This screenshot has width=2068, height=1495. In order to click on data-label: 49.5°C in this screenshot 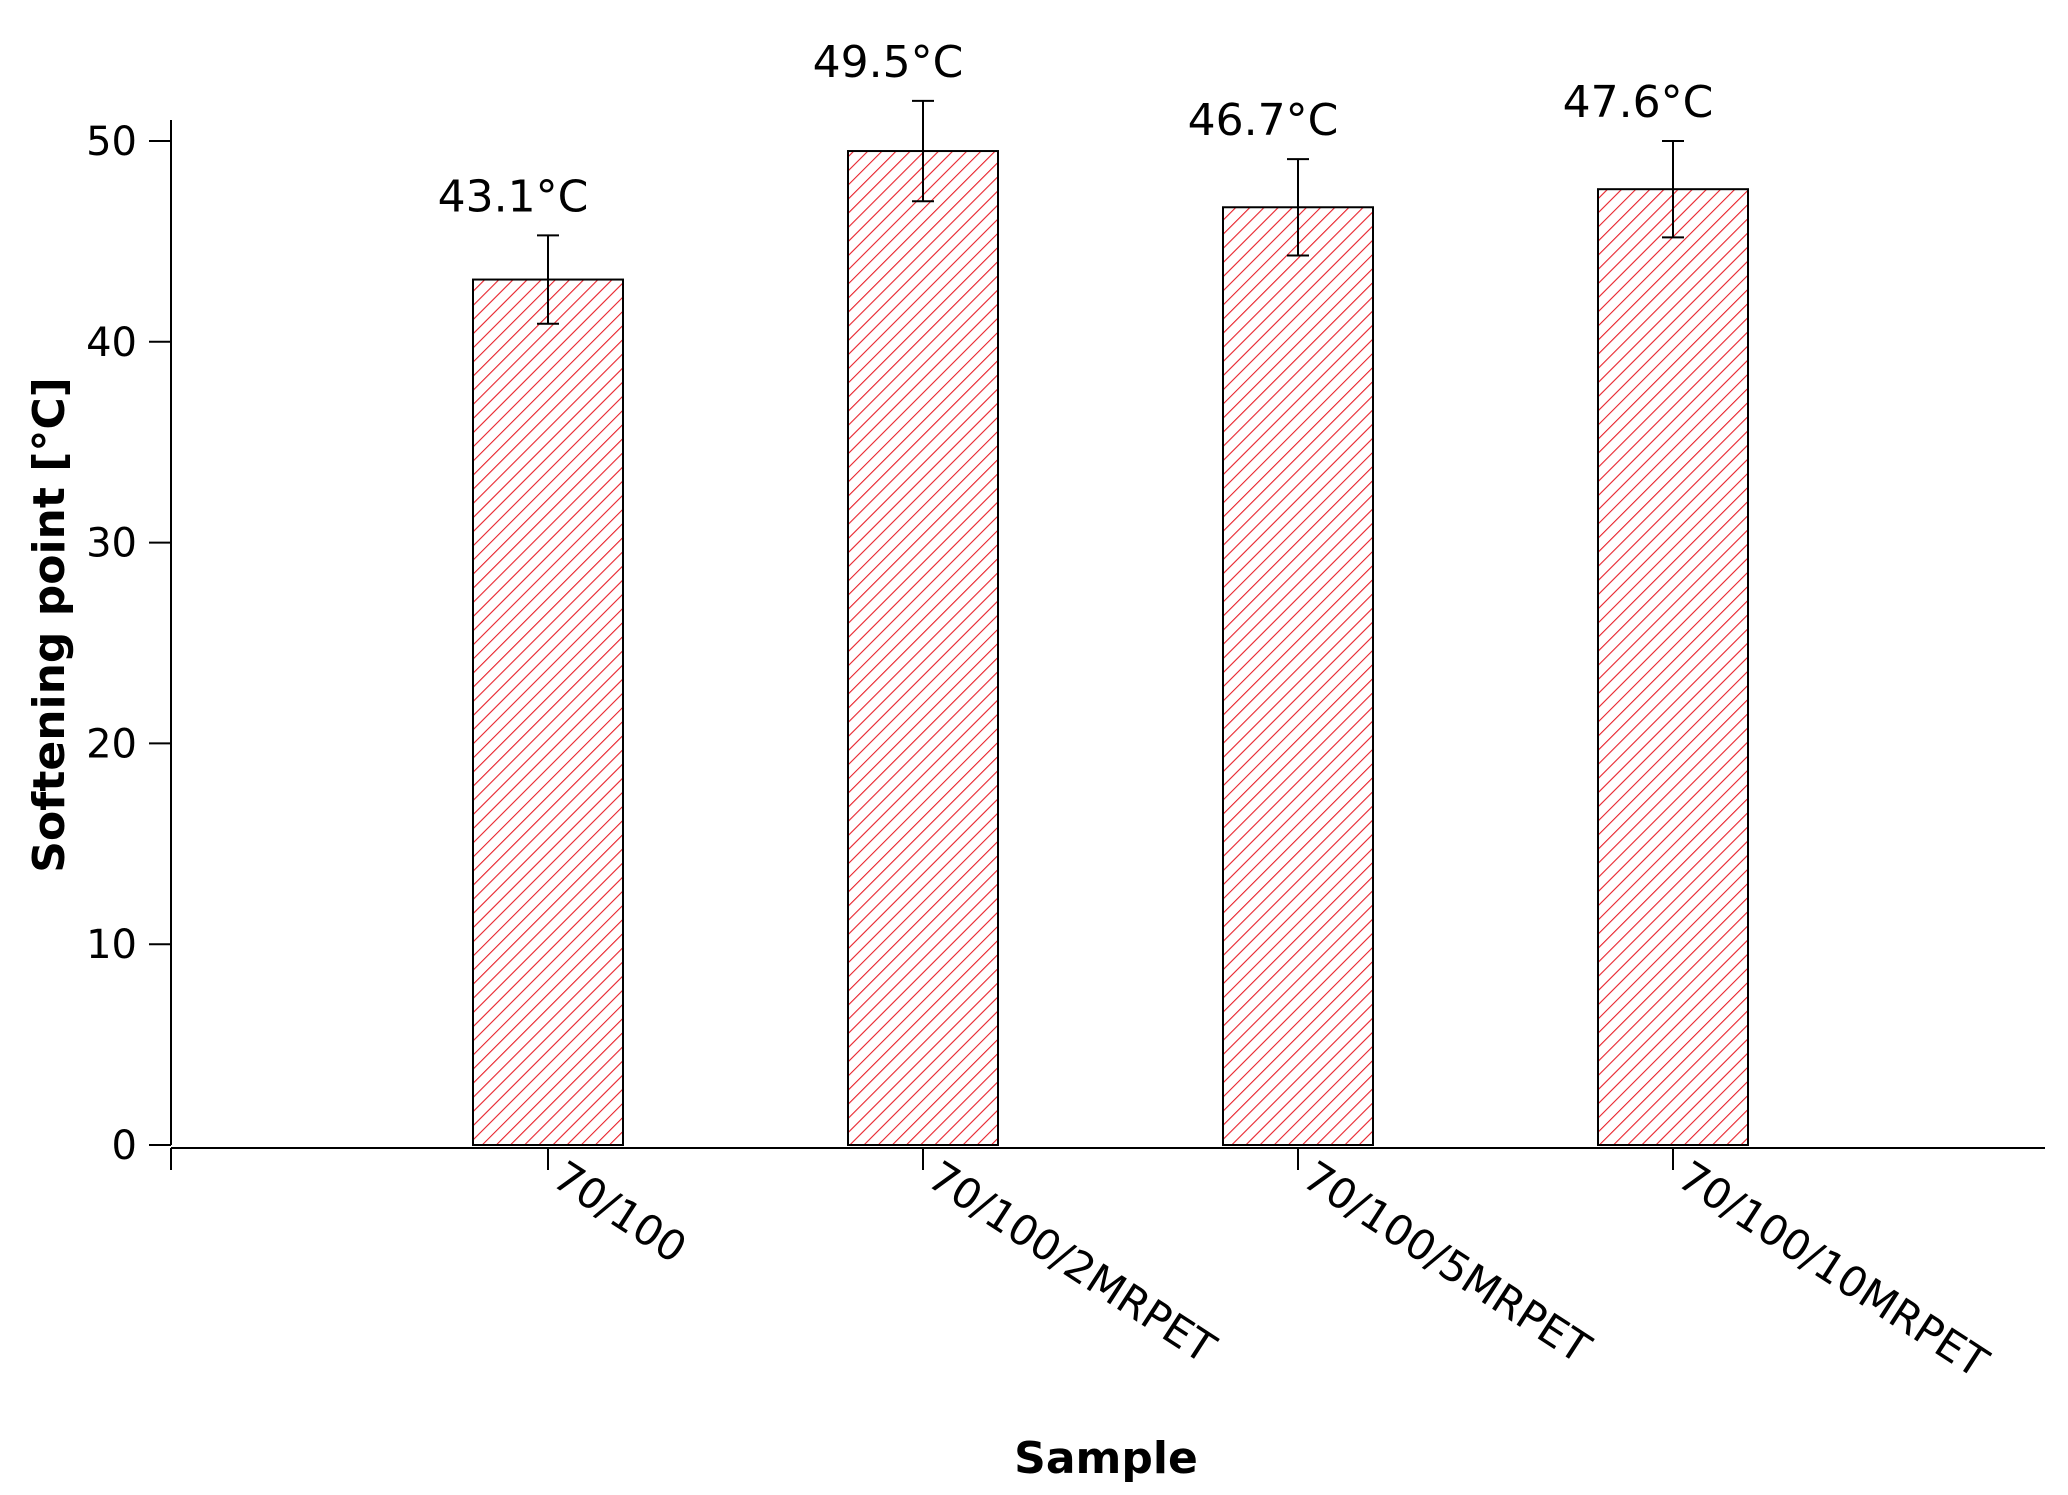, I will do `click(888, 62)`.